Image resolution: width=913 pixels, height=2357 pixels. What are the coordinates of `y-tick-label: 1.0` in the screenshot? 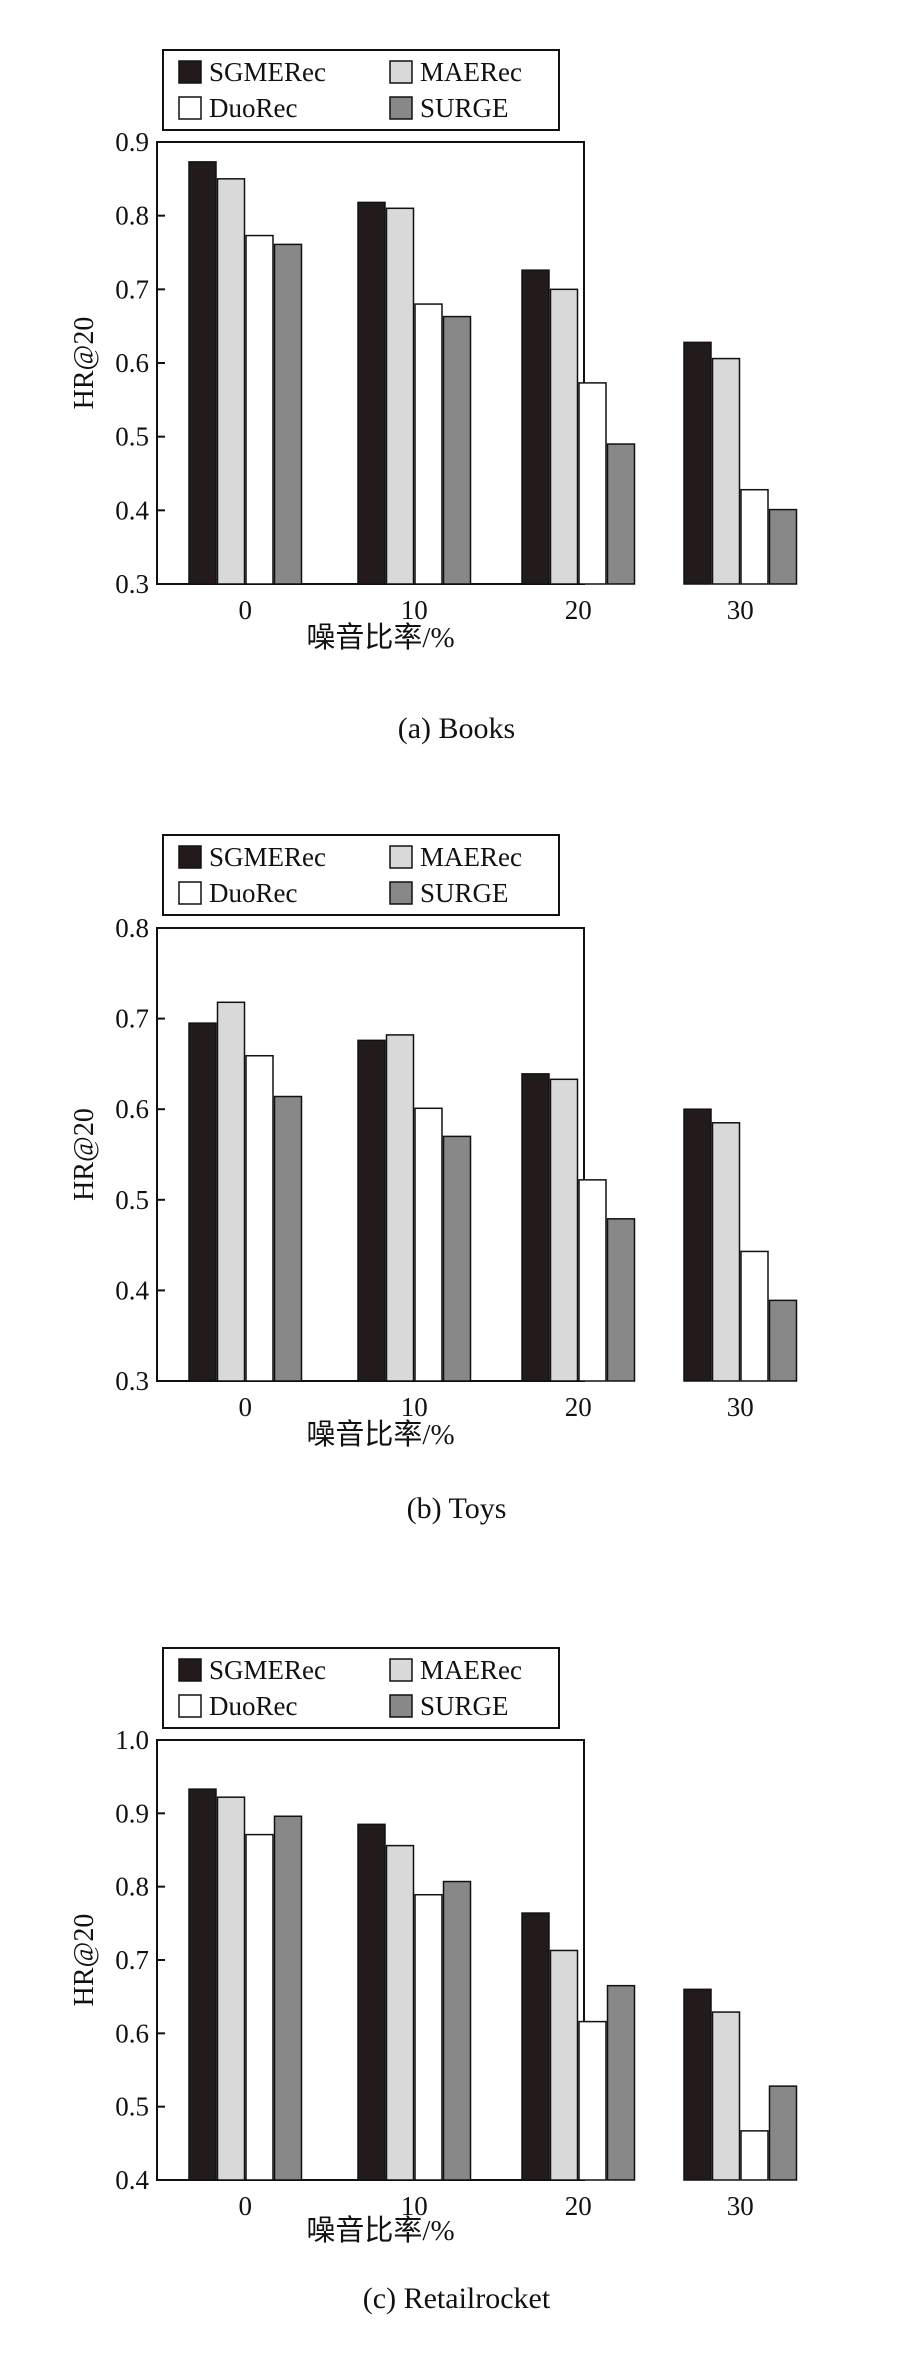 It's located at (132, 1740).